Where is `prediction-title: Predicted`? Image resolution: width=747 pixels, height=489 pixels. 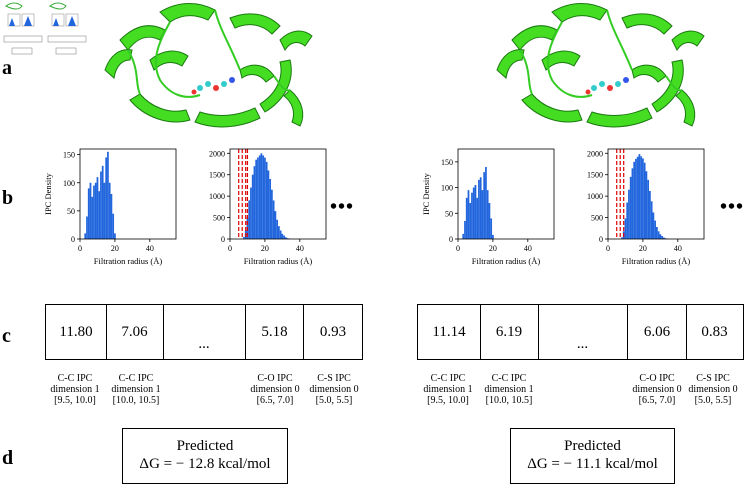 prediction-title: Predicted is located at coordinates (592, 446).